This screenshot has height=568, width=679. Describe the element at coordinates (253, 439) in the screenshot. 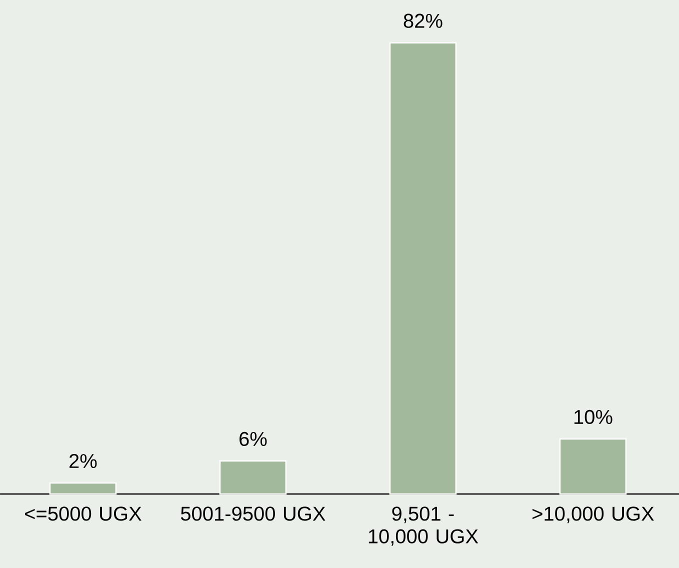

I see `data-label: 6%` at that location.